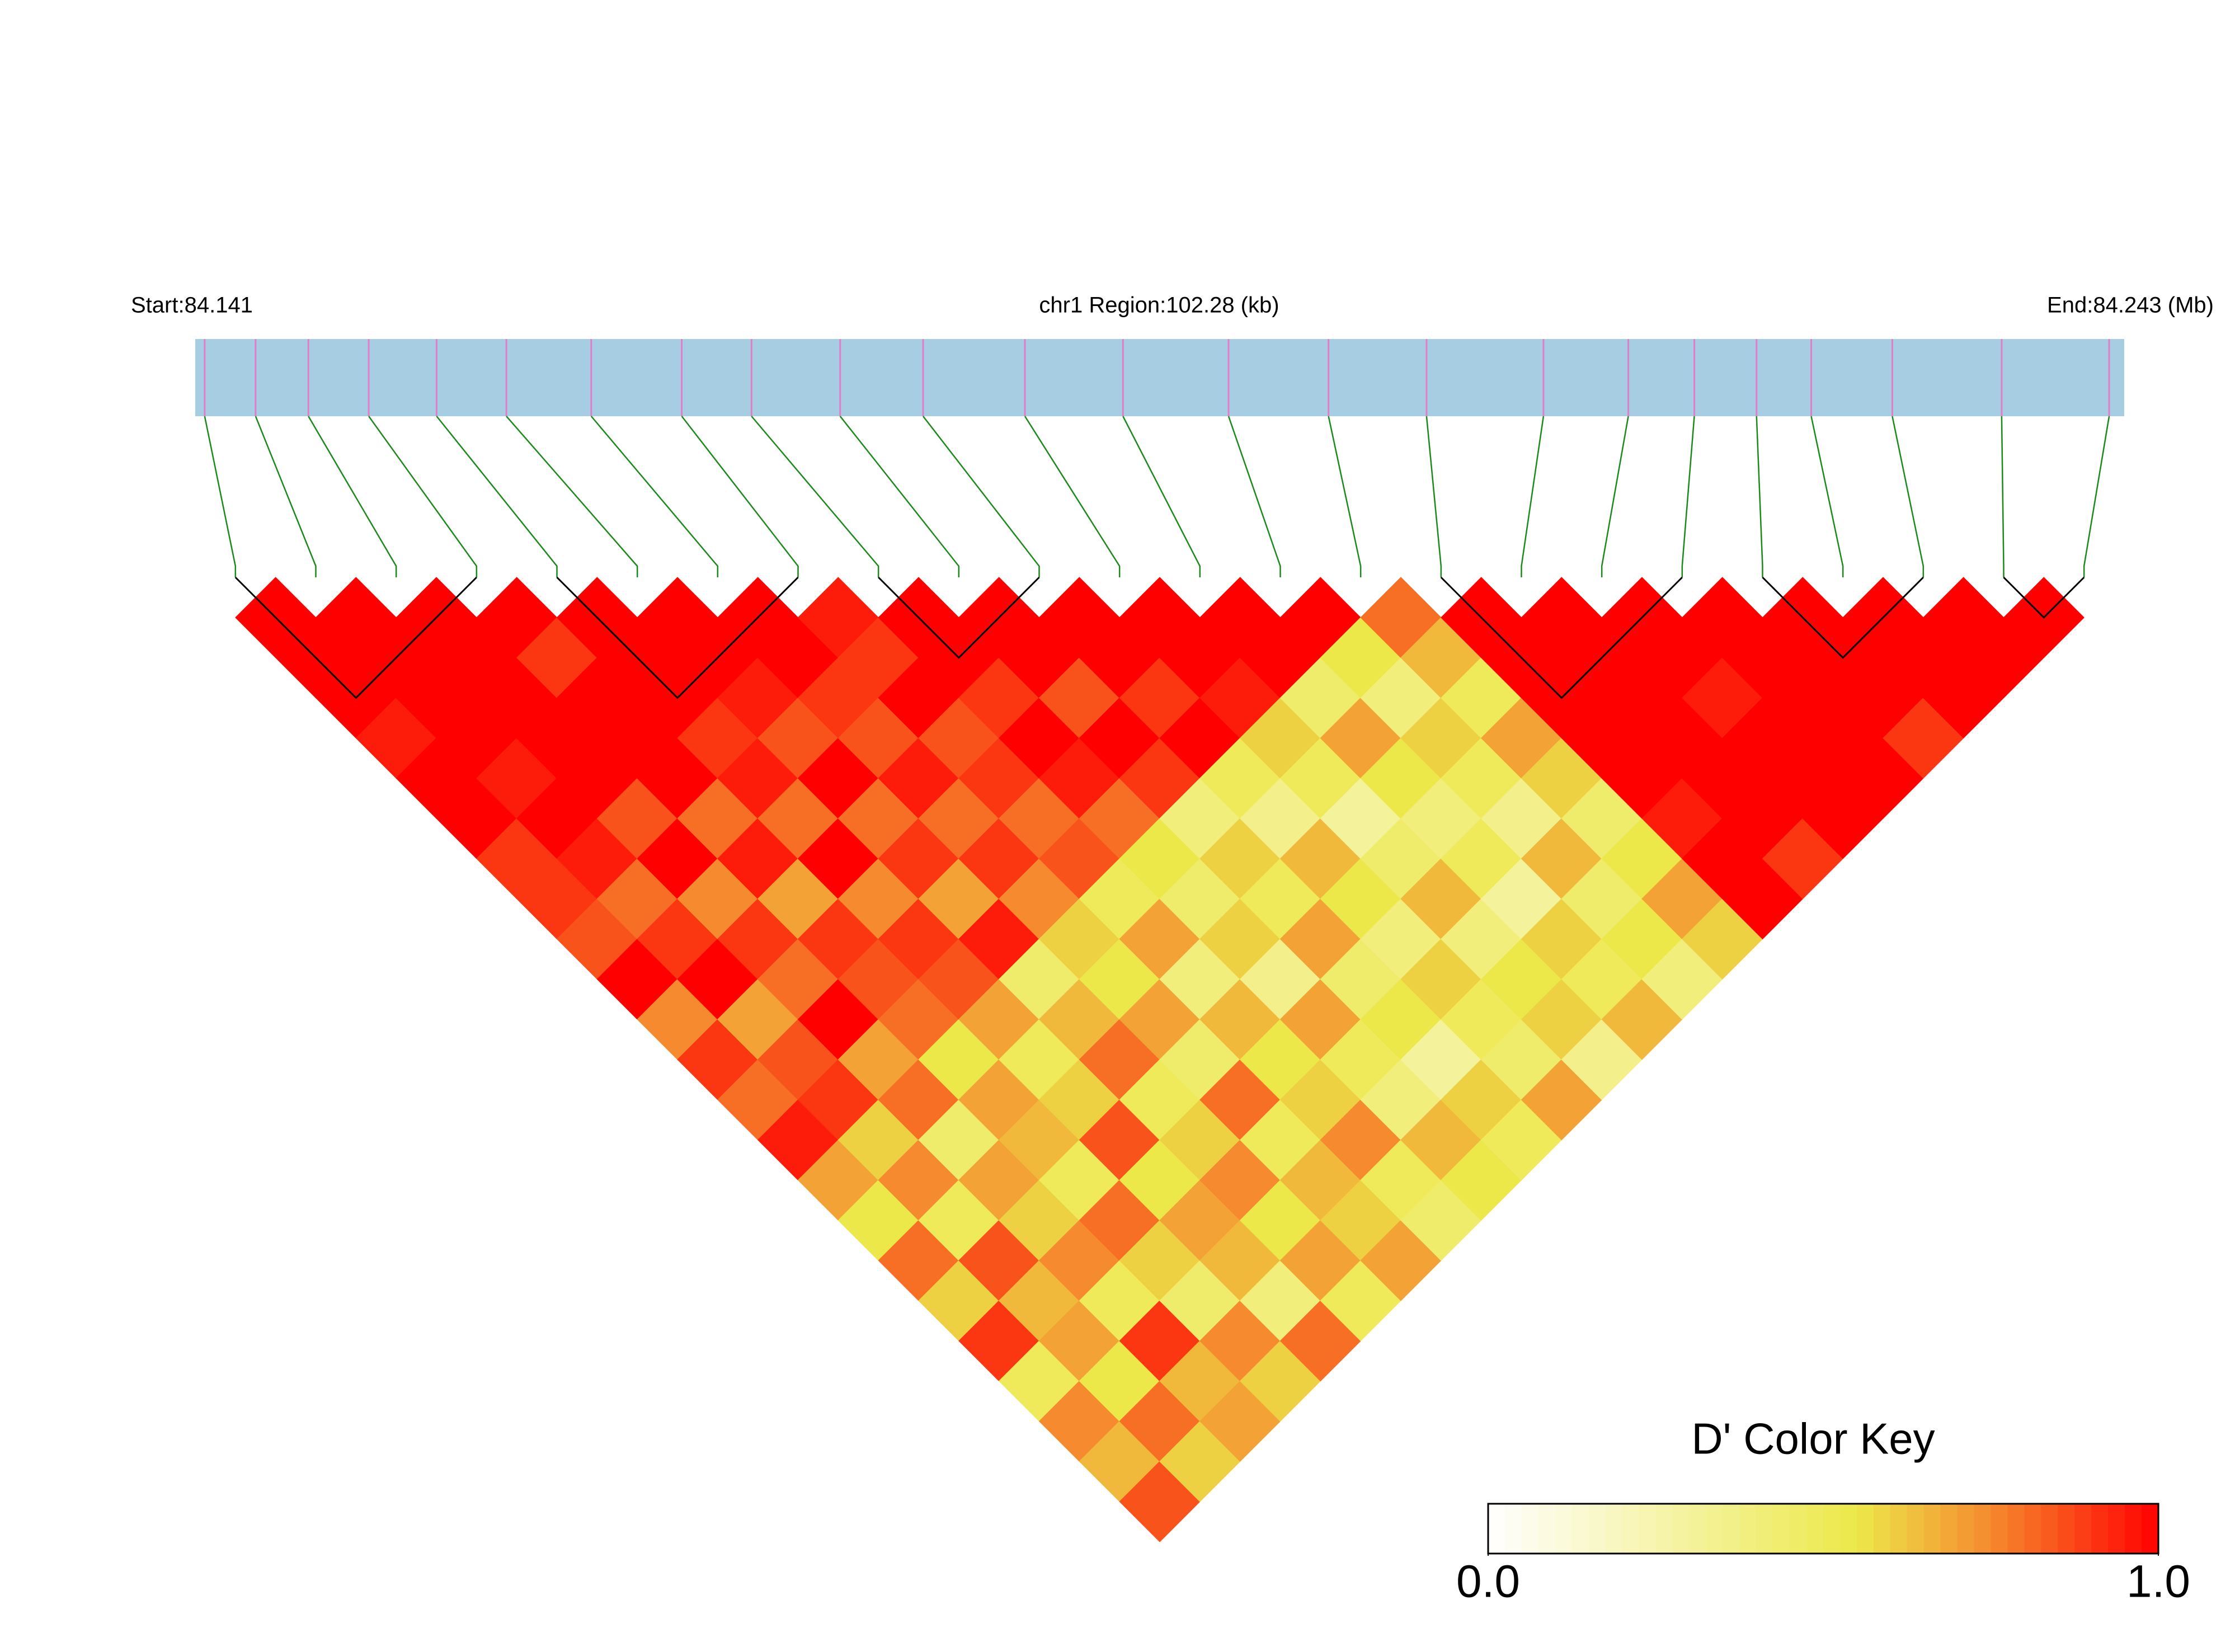 The height and width of the screenshot is (1652, 2235). Describe the element at coordinates (1159, 306) in the screenshot. I see `region-label: chr1 Region:102.28 (kb)` at that location.